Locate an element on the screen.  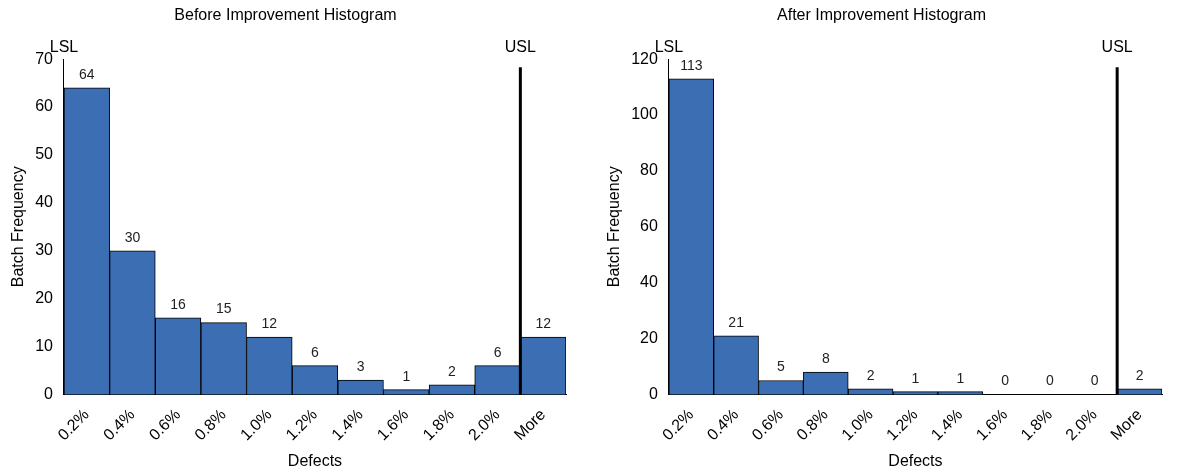
data-label: 8 is located at coordinates (825, 357).